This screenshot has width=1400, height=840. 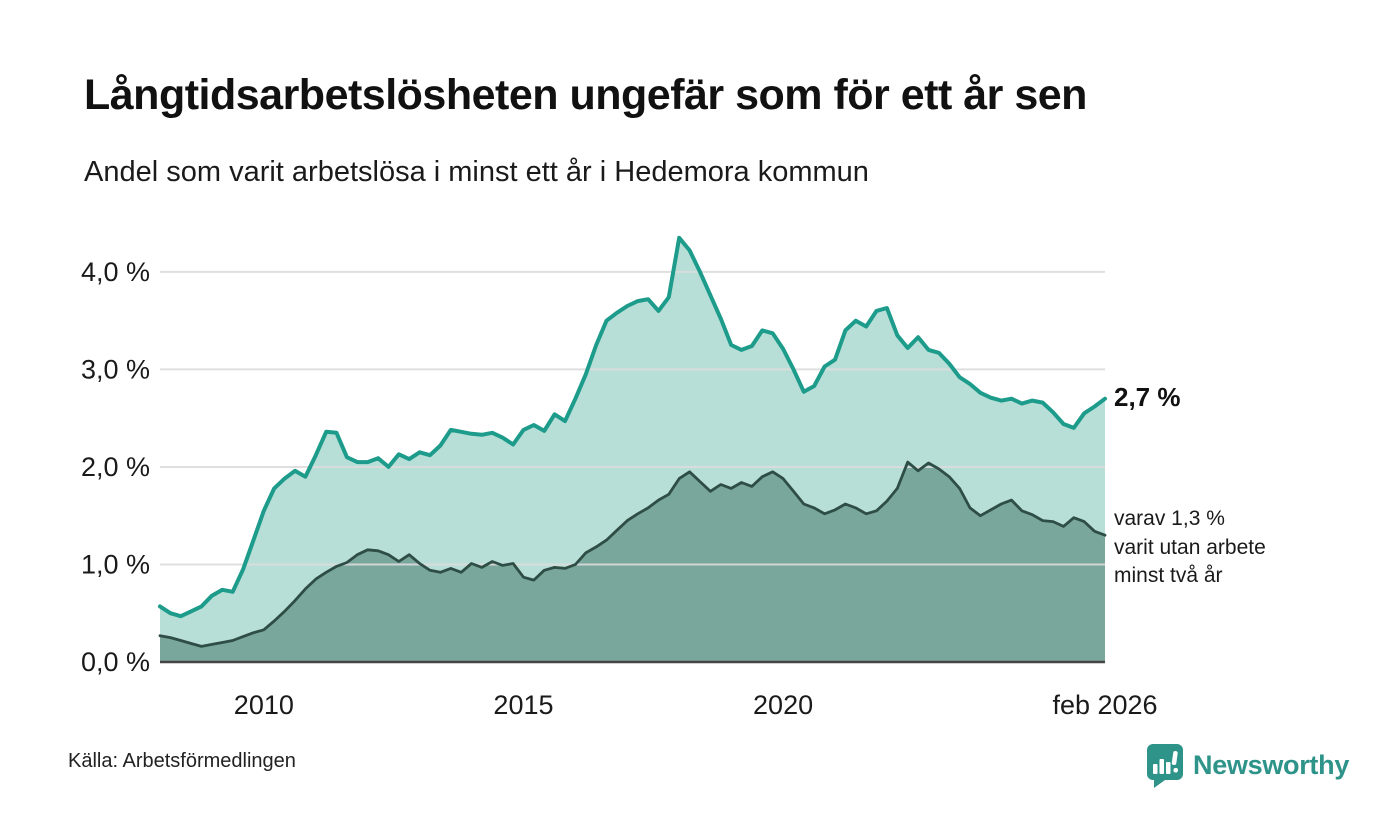 What do you see at coordinates (264, 705) in the screenshot?
I see `x-tick-label: 2010` at bounding box center [264, 705].